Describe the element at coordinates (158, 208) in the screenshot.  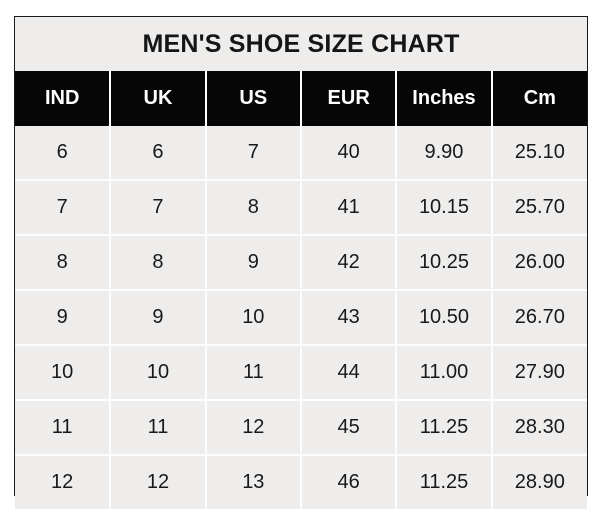
I see `cell-uk: 7` at that location.